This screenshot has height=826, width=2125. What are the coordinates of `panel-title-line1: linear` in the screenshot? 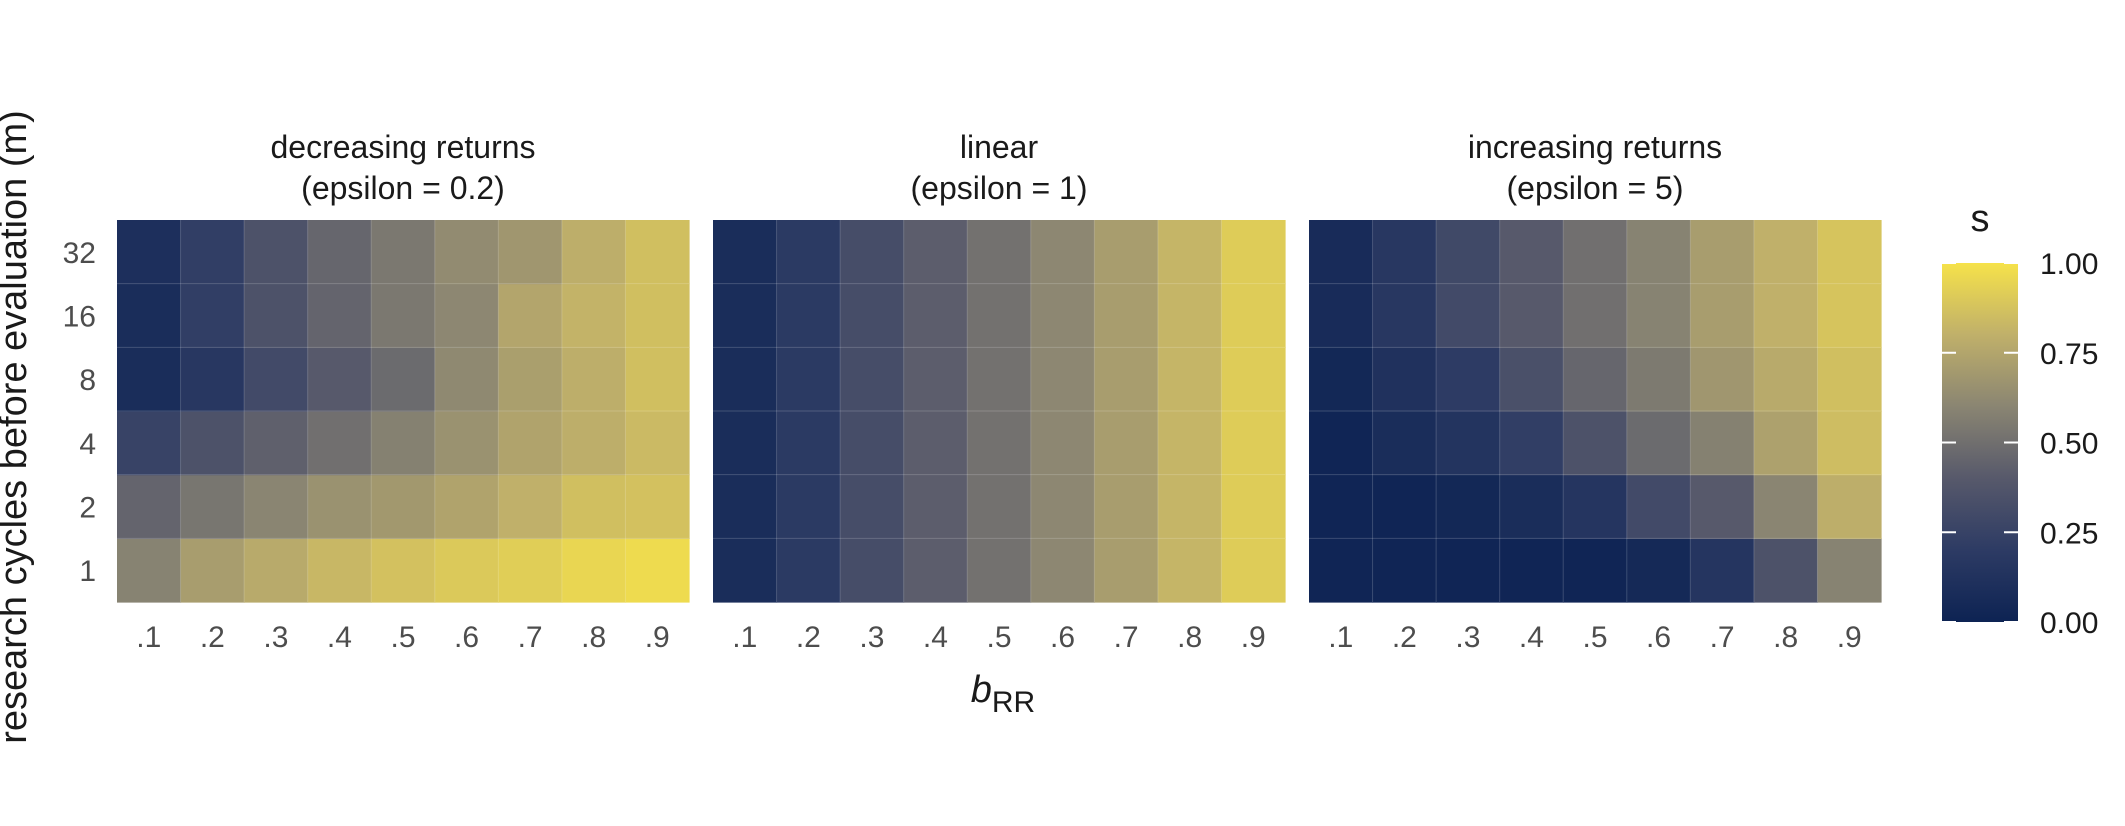 It's located at (999, 147).